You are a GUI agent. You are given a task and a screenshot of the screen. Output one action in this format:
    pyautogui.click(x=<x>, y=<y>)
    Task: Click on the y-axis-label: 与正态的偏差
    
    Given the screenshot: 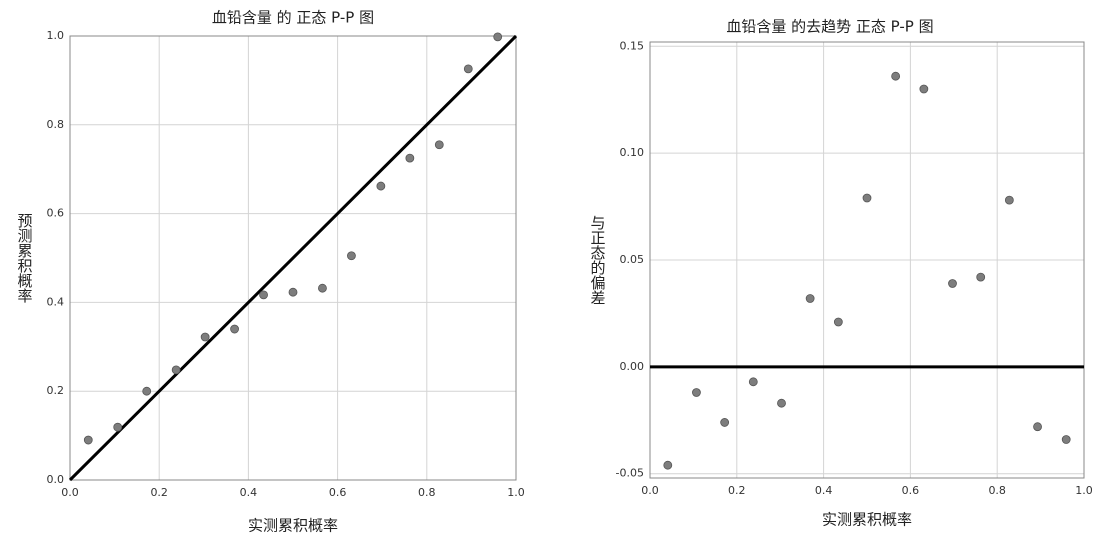 What is the action you would take?
    pyautogui.click(x=598, y=260)
    